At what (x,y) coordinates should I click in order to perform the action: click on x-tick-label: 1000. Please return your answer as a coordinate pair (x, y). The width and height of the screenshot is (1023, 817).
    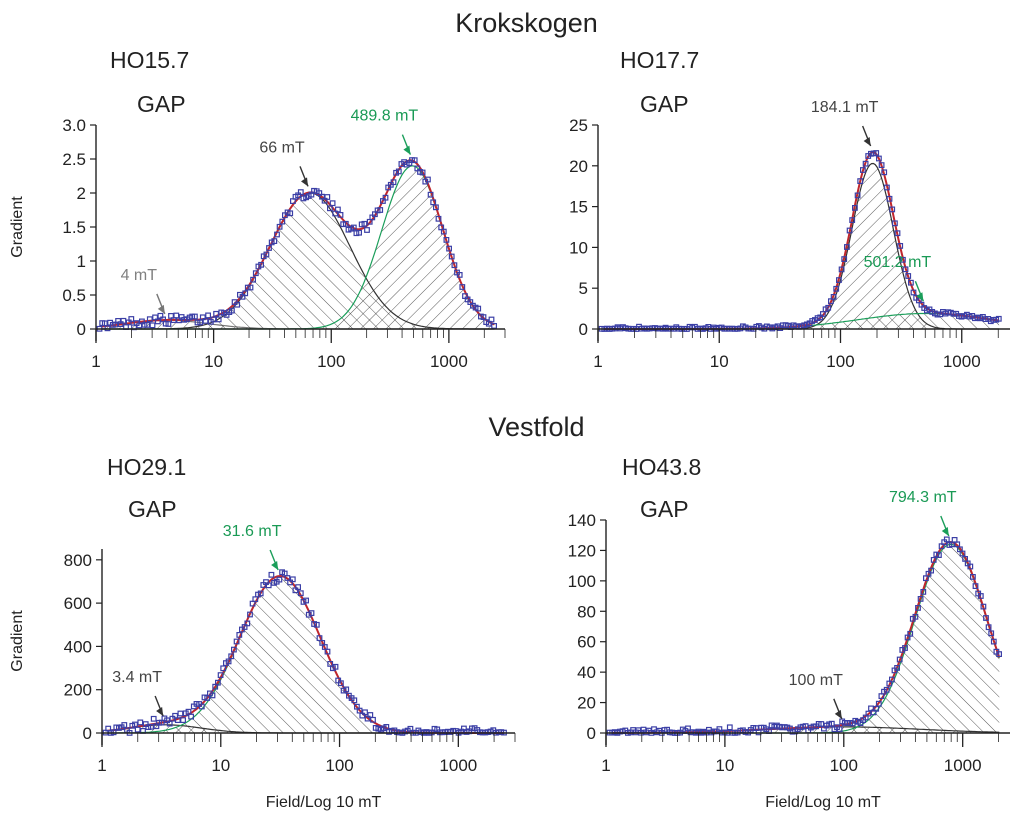
    Looking at the image, I should click on (962, 361).